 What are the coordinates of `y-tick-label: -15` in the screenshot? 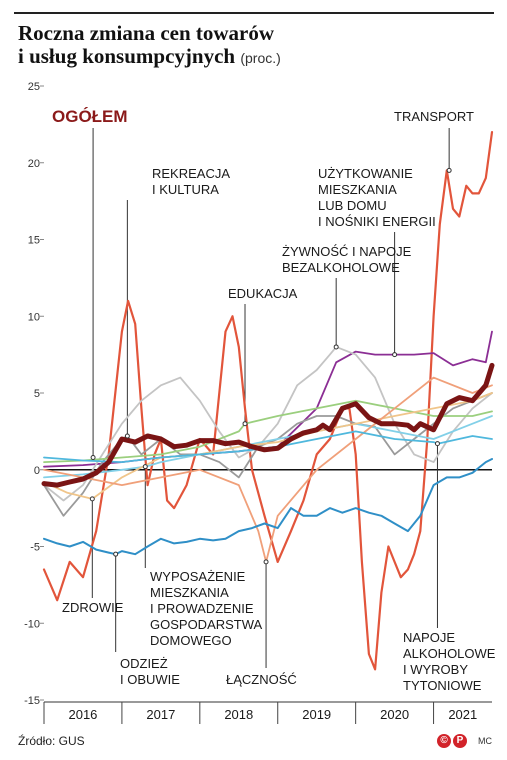 It's located at (32, 701).